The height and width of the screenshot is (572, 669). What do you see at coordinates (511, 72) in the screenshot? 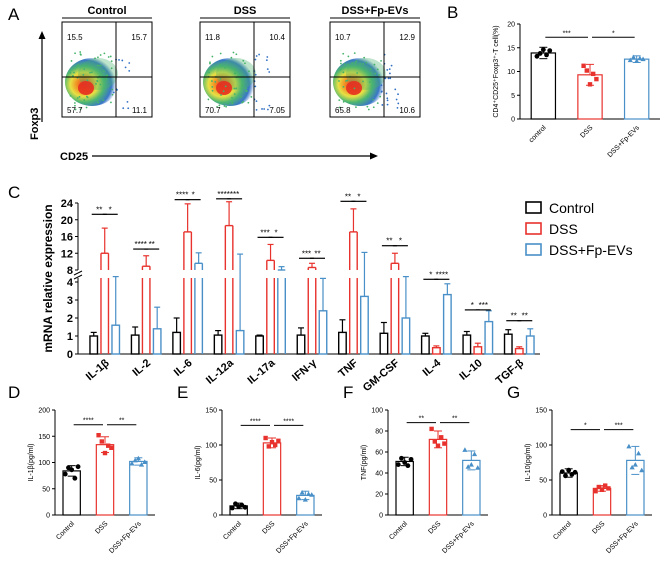
I see `y-tick-label: 10` at bounding box center [511, 72].